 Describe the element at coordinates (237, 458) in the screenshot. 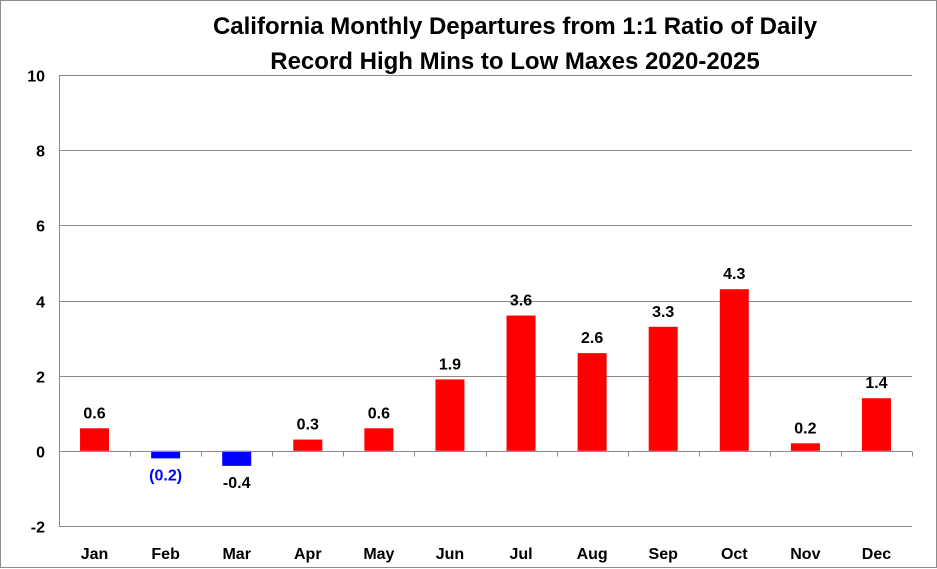

I see `bar-mar` at that location.